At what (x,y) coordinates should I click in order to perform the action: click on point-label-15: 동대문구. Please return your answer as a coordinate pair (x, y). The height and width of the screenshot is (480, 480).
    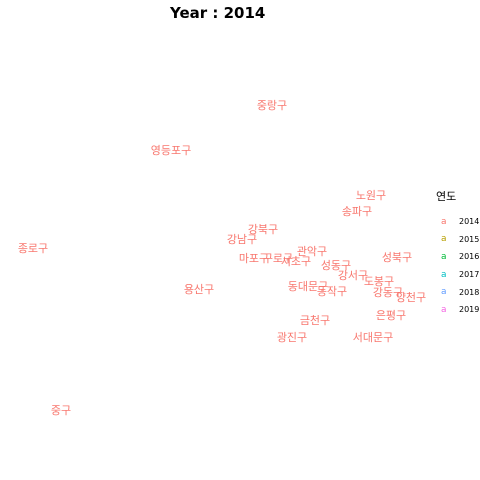
    Looking at the image, I should click on (308, 286).